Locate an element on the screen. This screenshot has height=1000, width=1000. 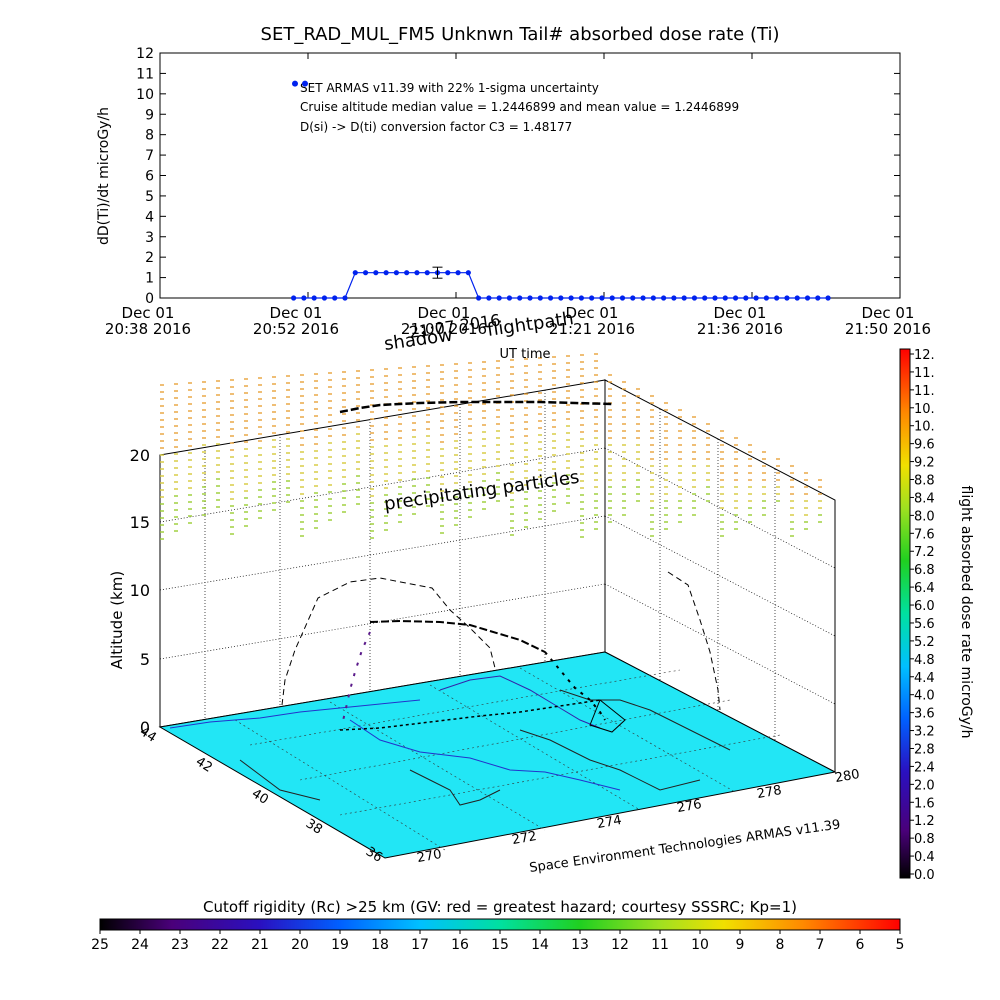
rigidity-colorbar-tick-label: 7 is located at coordinates (820, 945).